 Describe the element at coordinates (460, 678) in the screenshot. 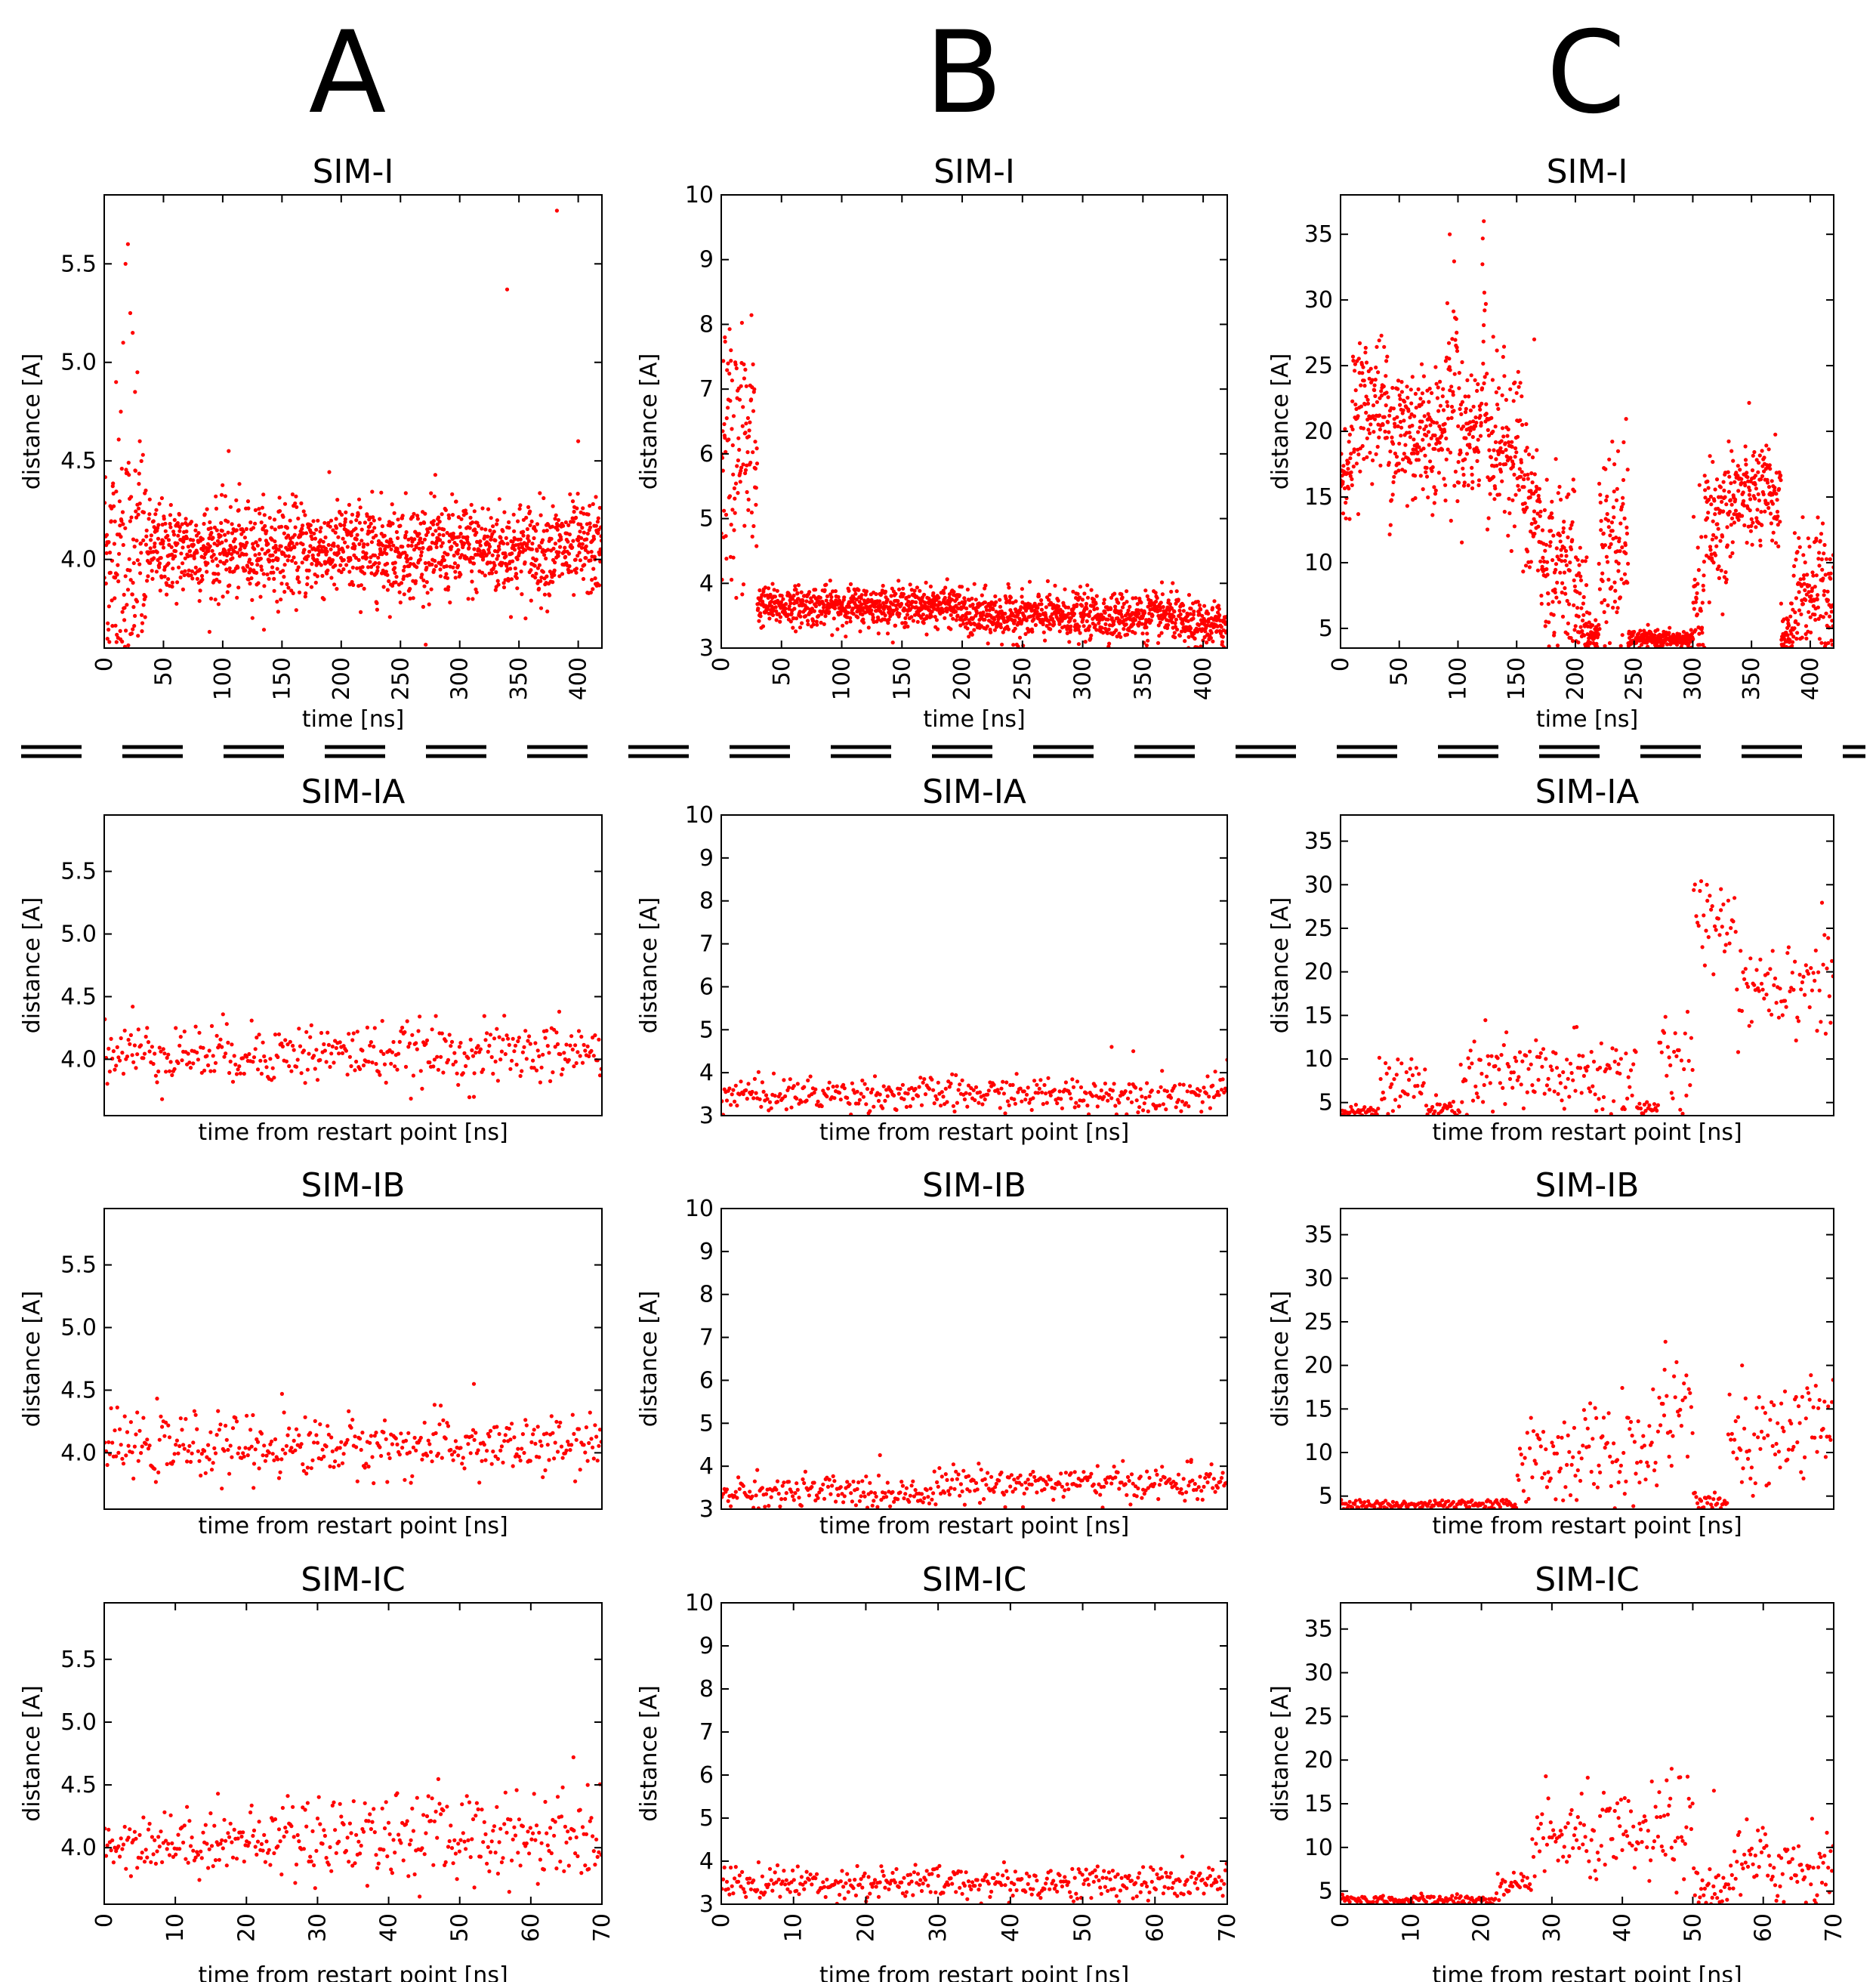

I see `x-tick-label: 300` at that location.